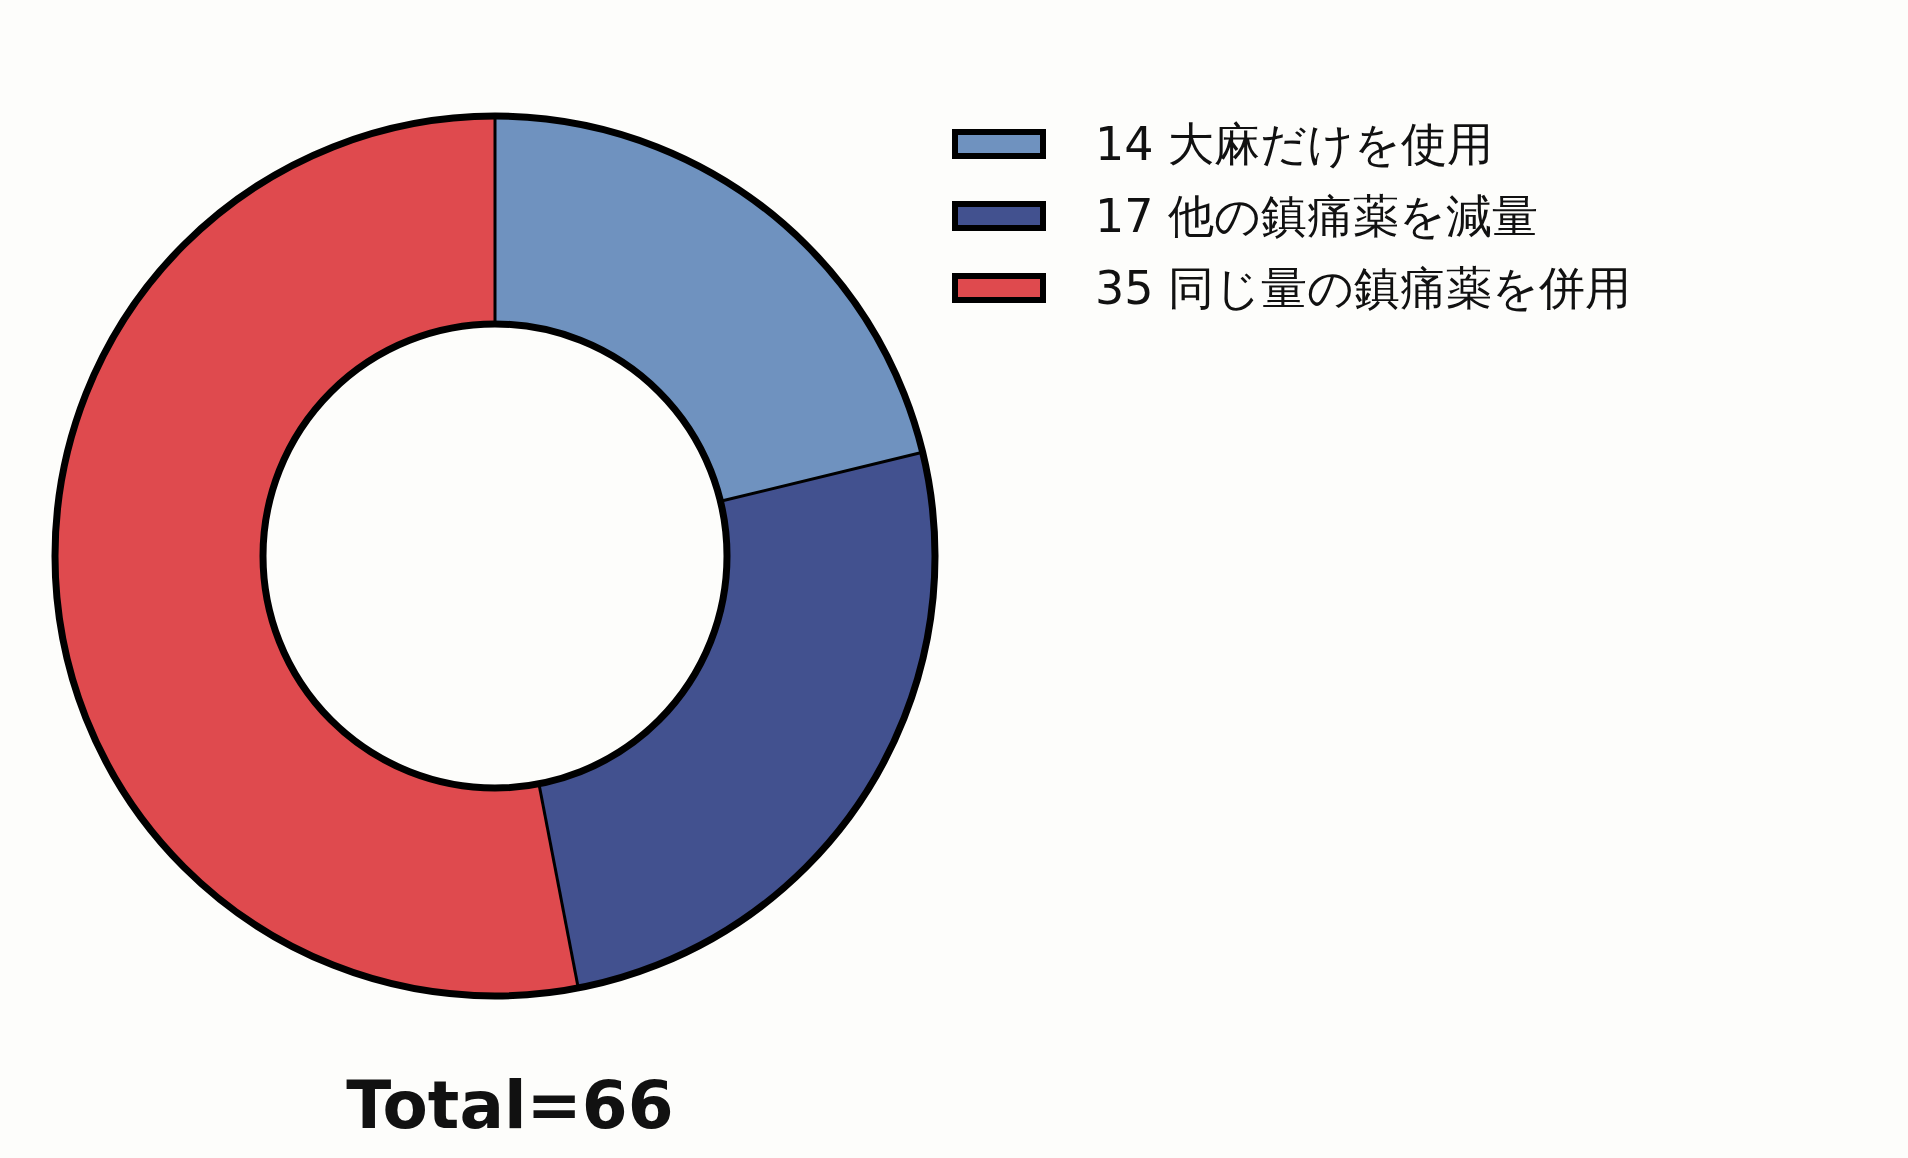 This screenshot has width=1908, height=1158. I want to click on text: Total=66, so click(510, 1105).